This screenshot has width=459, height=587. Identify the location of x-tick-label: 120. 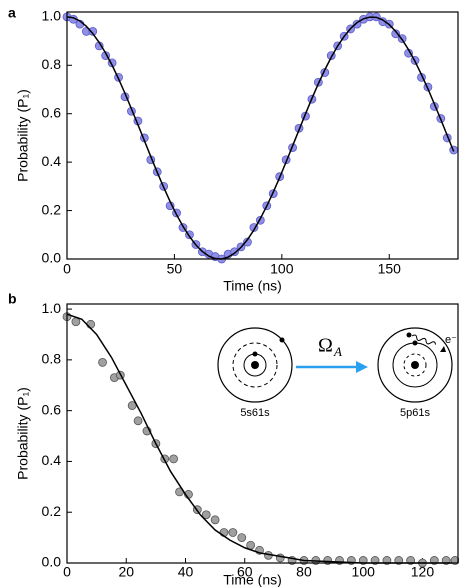
(423, 572).